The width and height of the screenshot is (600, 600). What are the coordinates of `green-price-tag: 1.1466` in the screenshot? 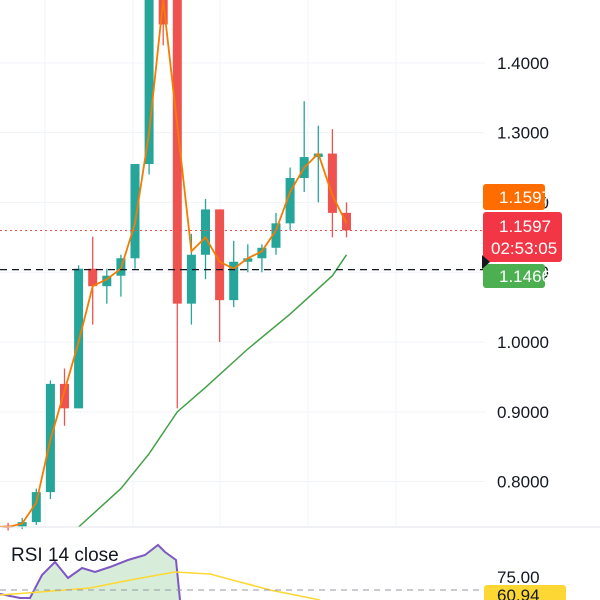 It's located at (517, 276).